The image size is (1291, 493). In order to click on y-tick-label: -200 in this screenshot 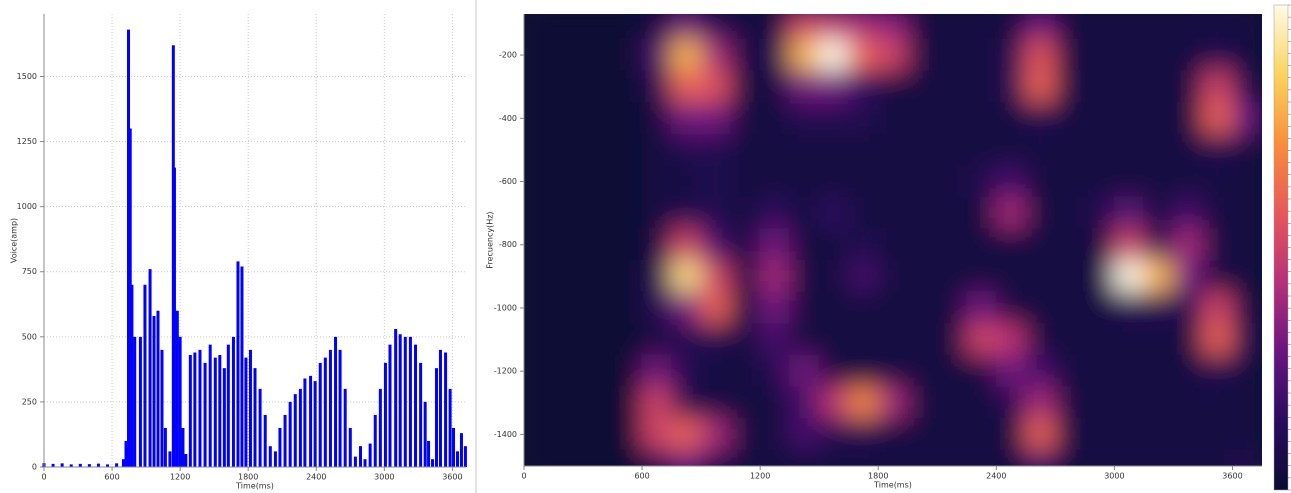, I will do `click(508, 55)`.